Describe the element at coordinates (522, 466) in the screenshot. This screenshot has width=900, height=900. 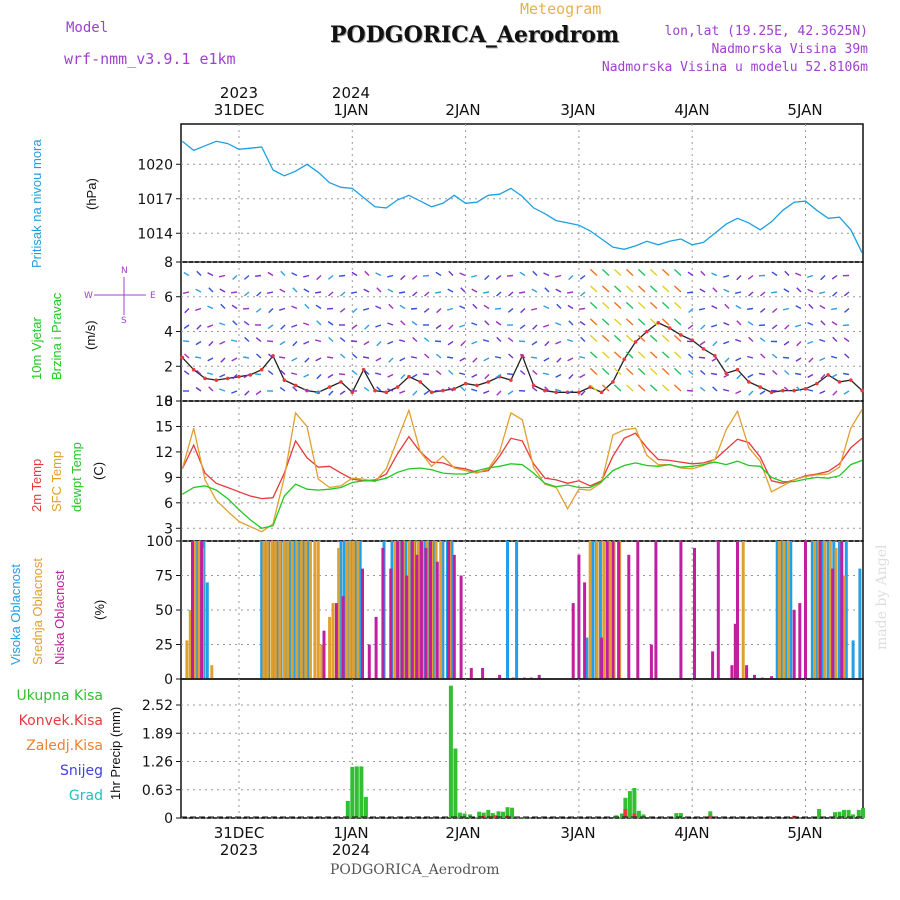
I see `series-line` at that location.